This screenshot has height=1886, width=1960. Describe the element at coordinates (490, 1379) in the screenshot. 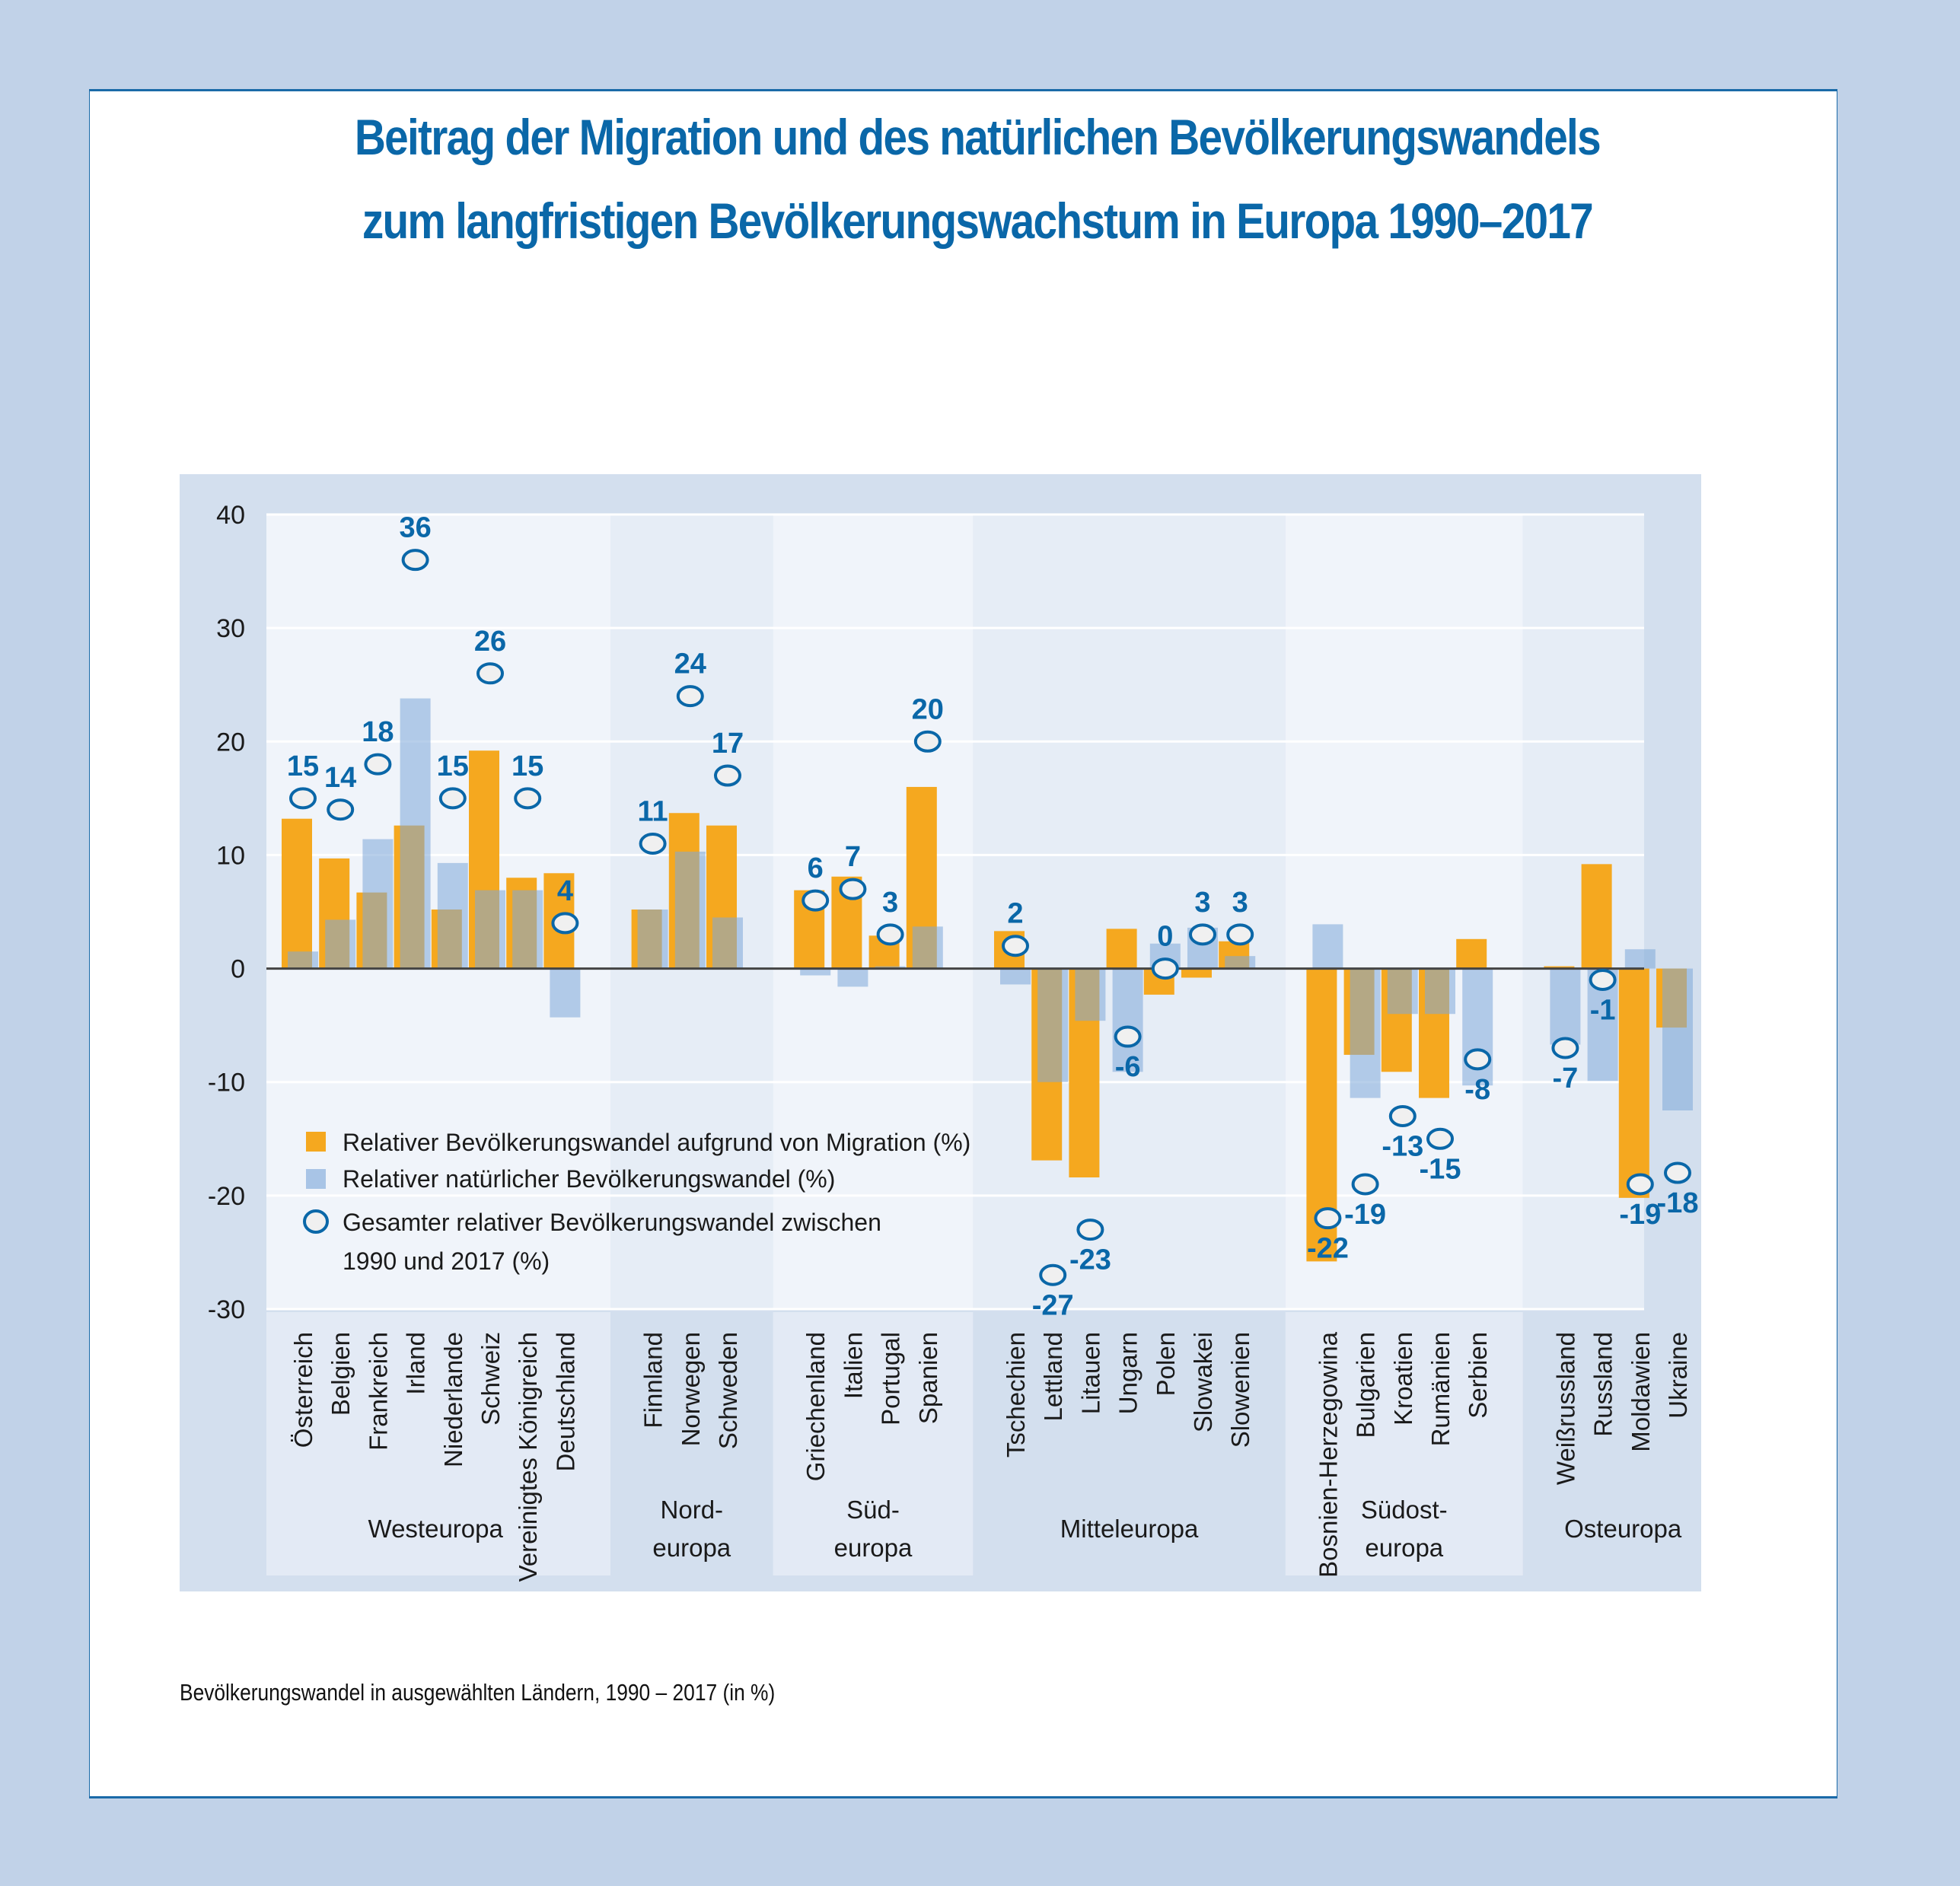

I see `country-label: Schweiz` at that location.